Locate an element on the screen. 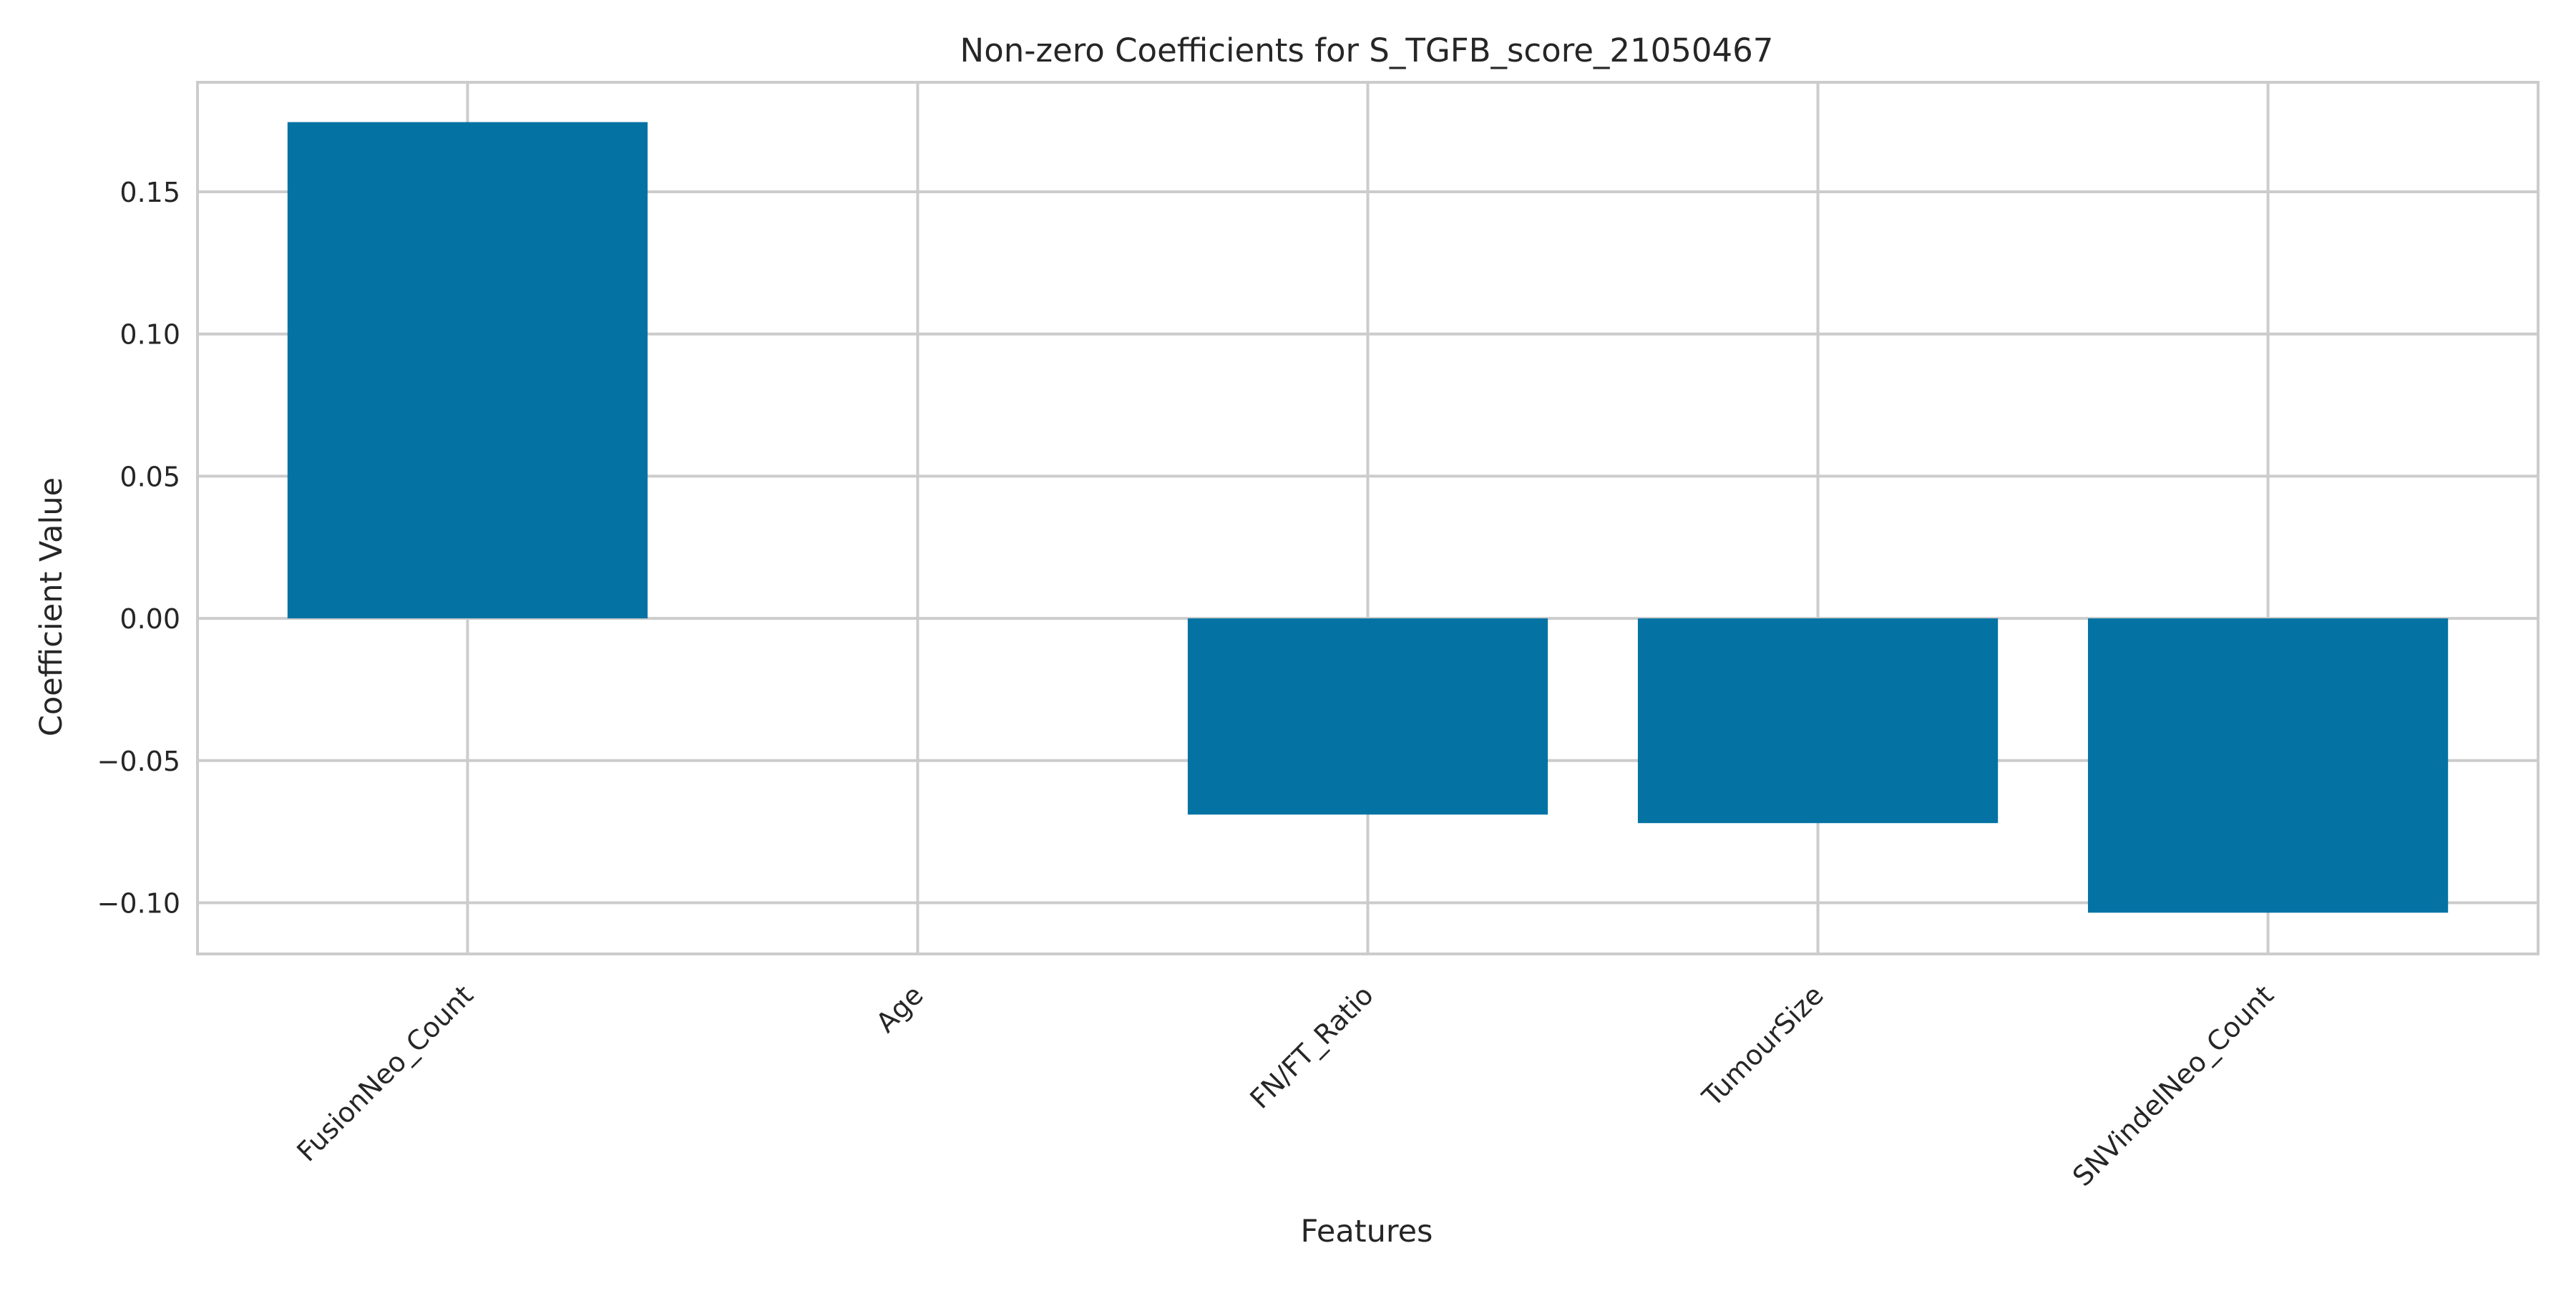 The width and height of the screenshot is (2576, 1291). y-tick-labels: −0.10 −0.05 0.00 0.05 0.10 0.15 is located at coordinates (138, 548).